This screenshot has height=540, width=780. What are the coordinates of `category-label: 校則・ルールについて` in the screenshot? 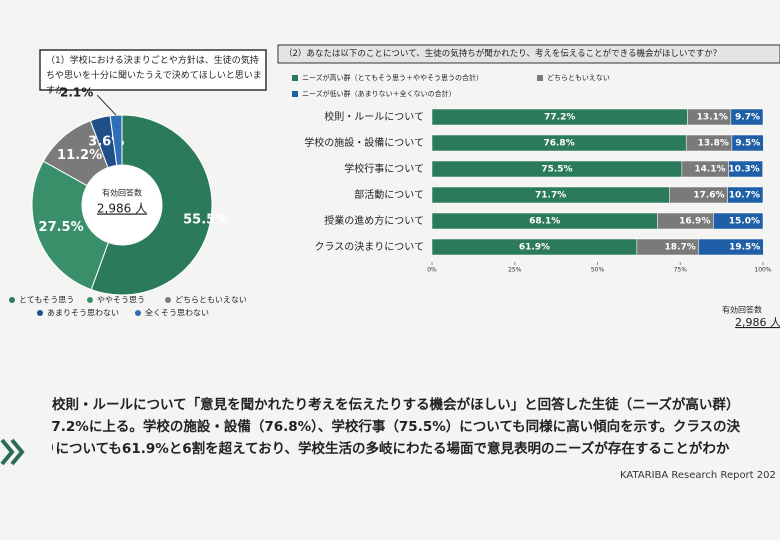 It's located at (374, 116).